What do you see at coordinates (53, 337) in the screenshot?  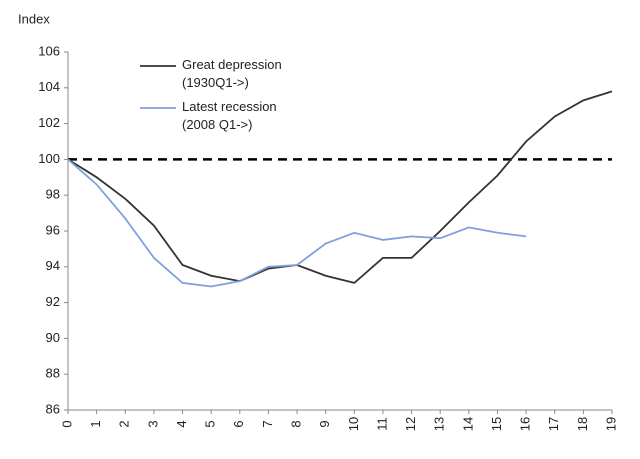 I see `y-tick-label: 90` at bounding box center [53, 337].